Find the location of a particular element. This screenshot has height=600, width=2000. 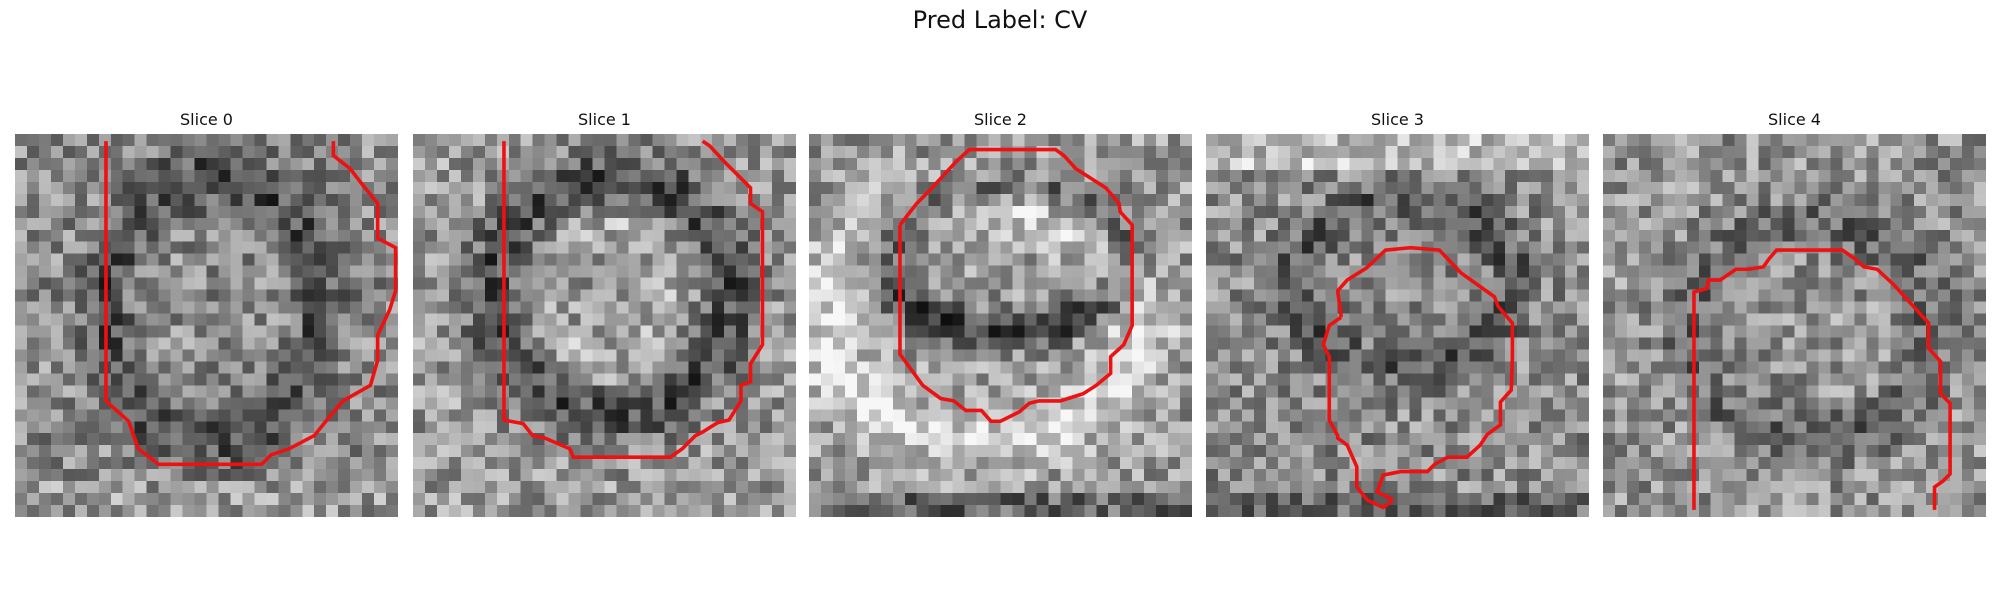

slice-panel-4: Slice 4 is located at coordinates (1794, 312).